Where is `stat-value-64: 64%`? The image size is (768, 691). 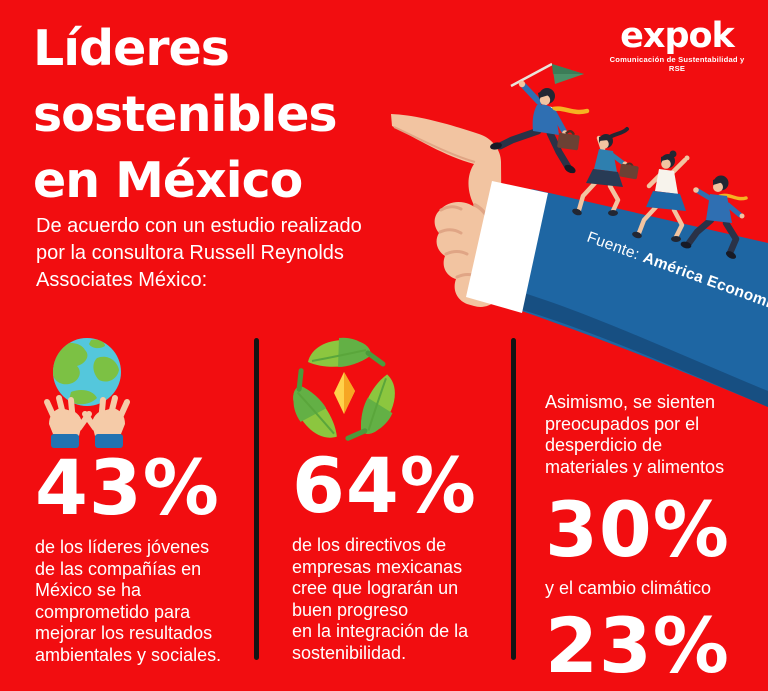 stat-value-64: 64% is located at coordinates (384, 485).